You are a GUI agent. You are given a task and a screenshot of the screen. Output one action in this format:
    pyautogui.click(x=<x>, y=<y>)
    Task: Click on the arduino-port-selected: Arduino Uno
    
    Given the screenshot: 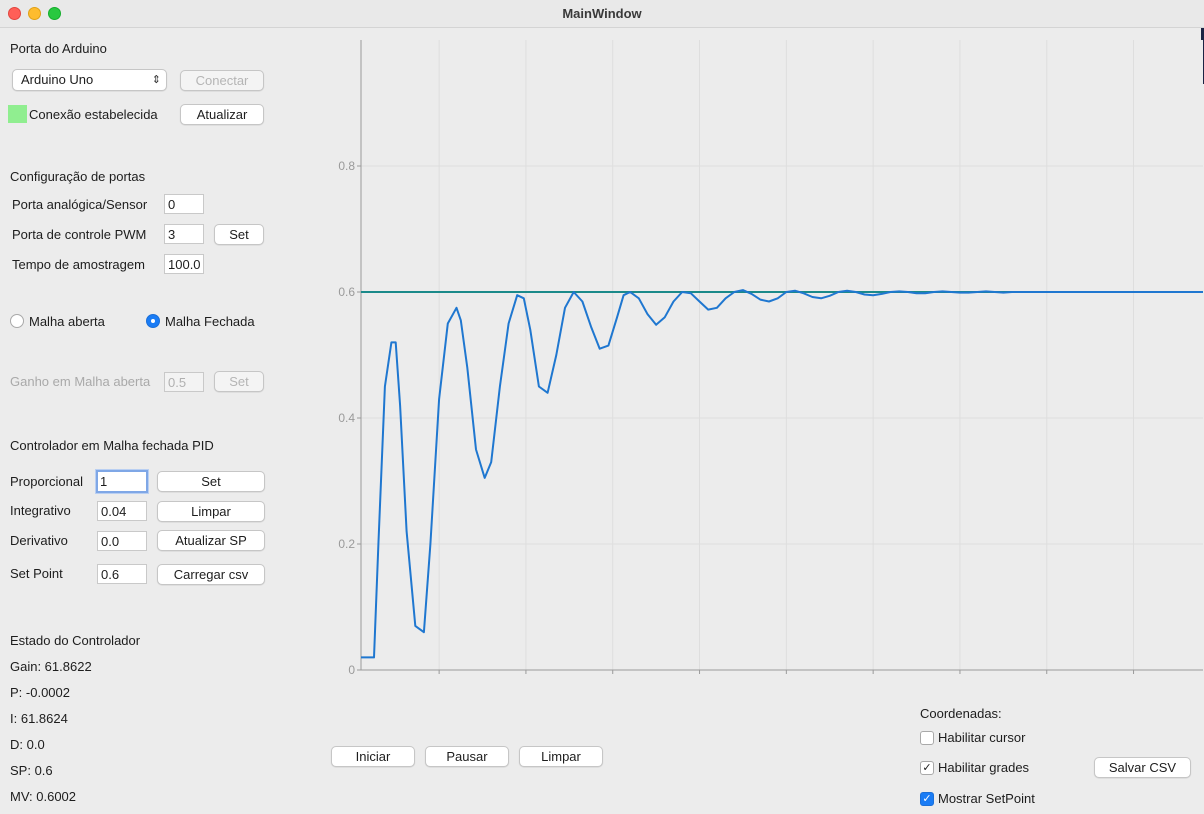 What is the action you would take?
    pyautogui.click(x=57, y=79)
    